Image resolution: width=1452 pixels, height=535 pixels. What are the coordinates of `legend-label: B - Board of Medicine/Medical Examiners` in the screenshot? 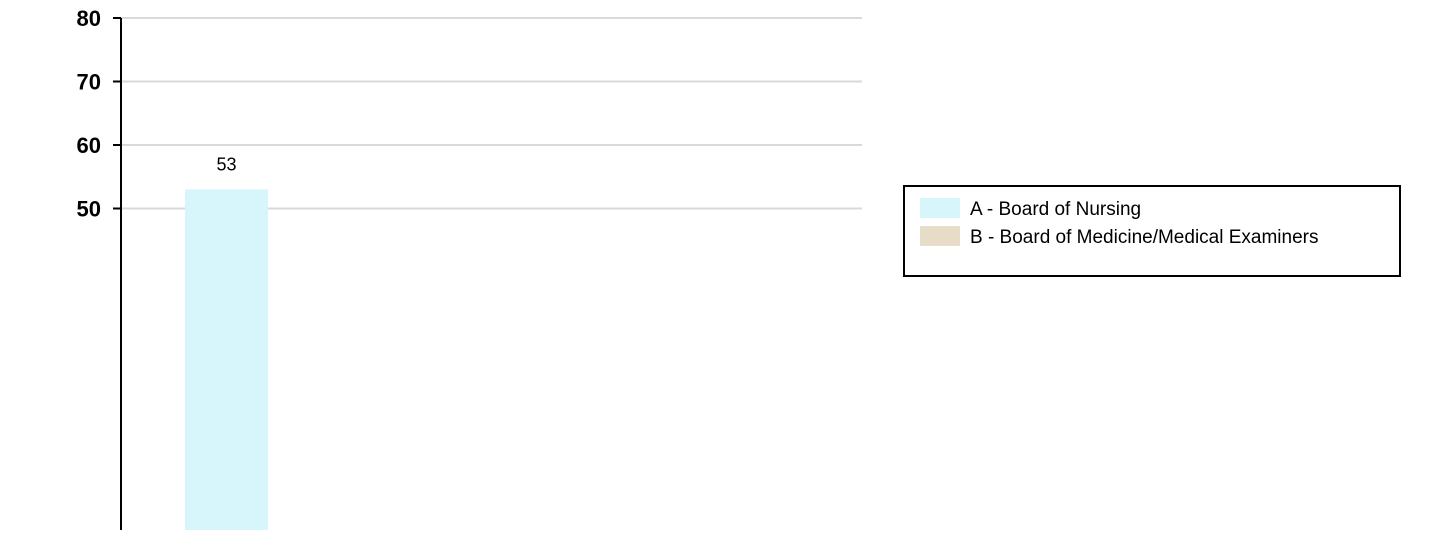 It's located at (1144, 237).